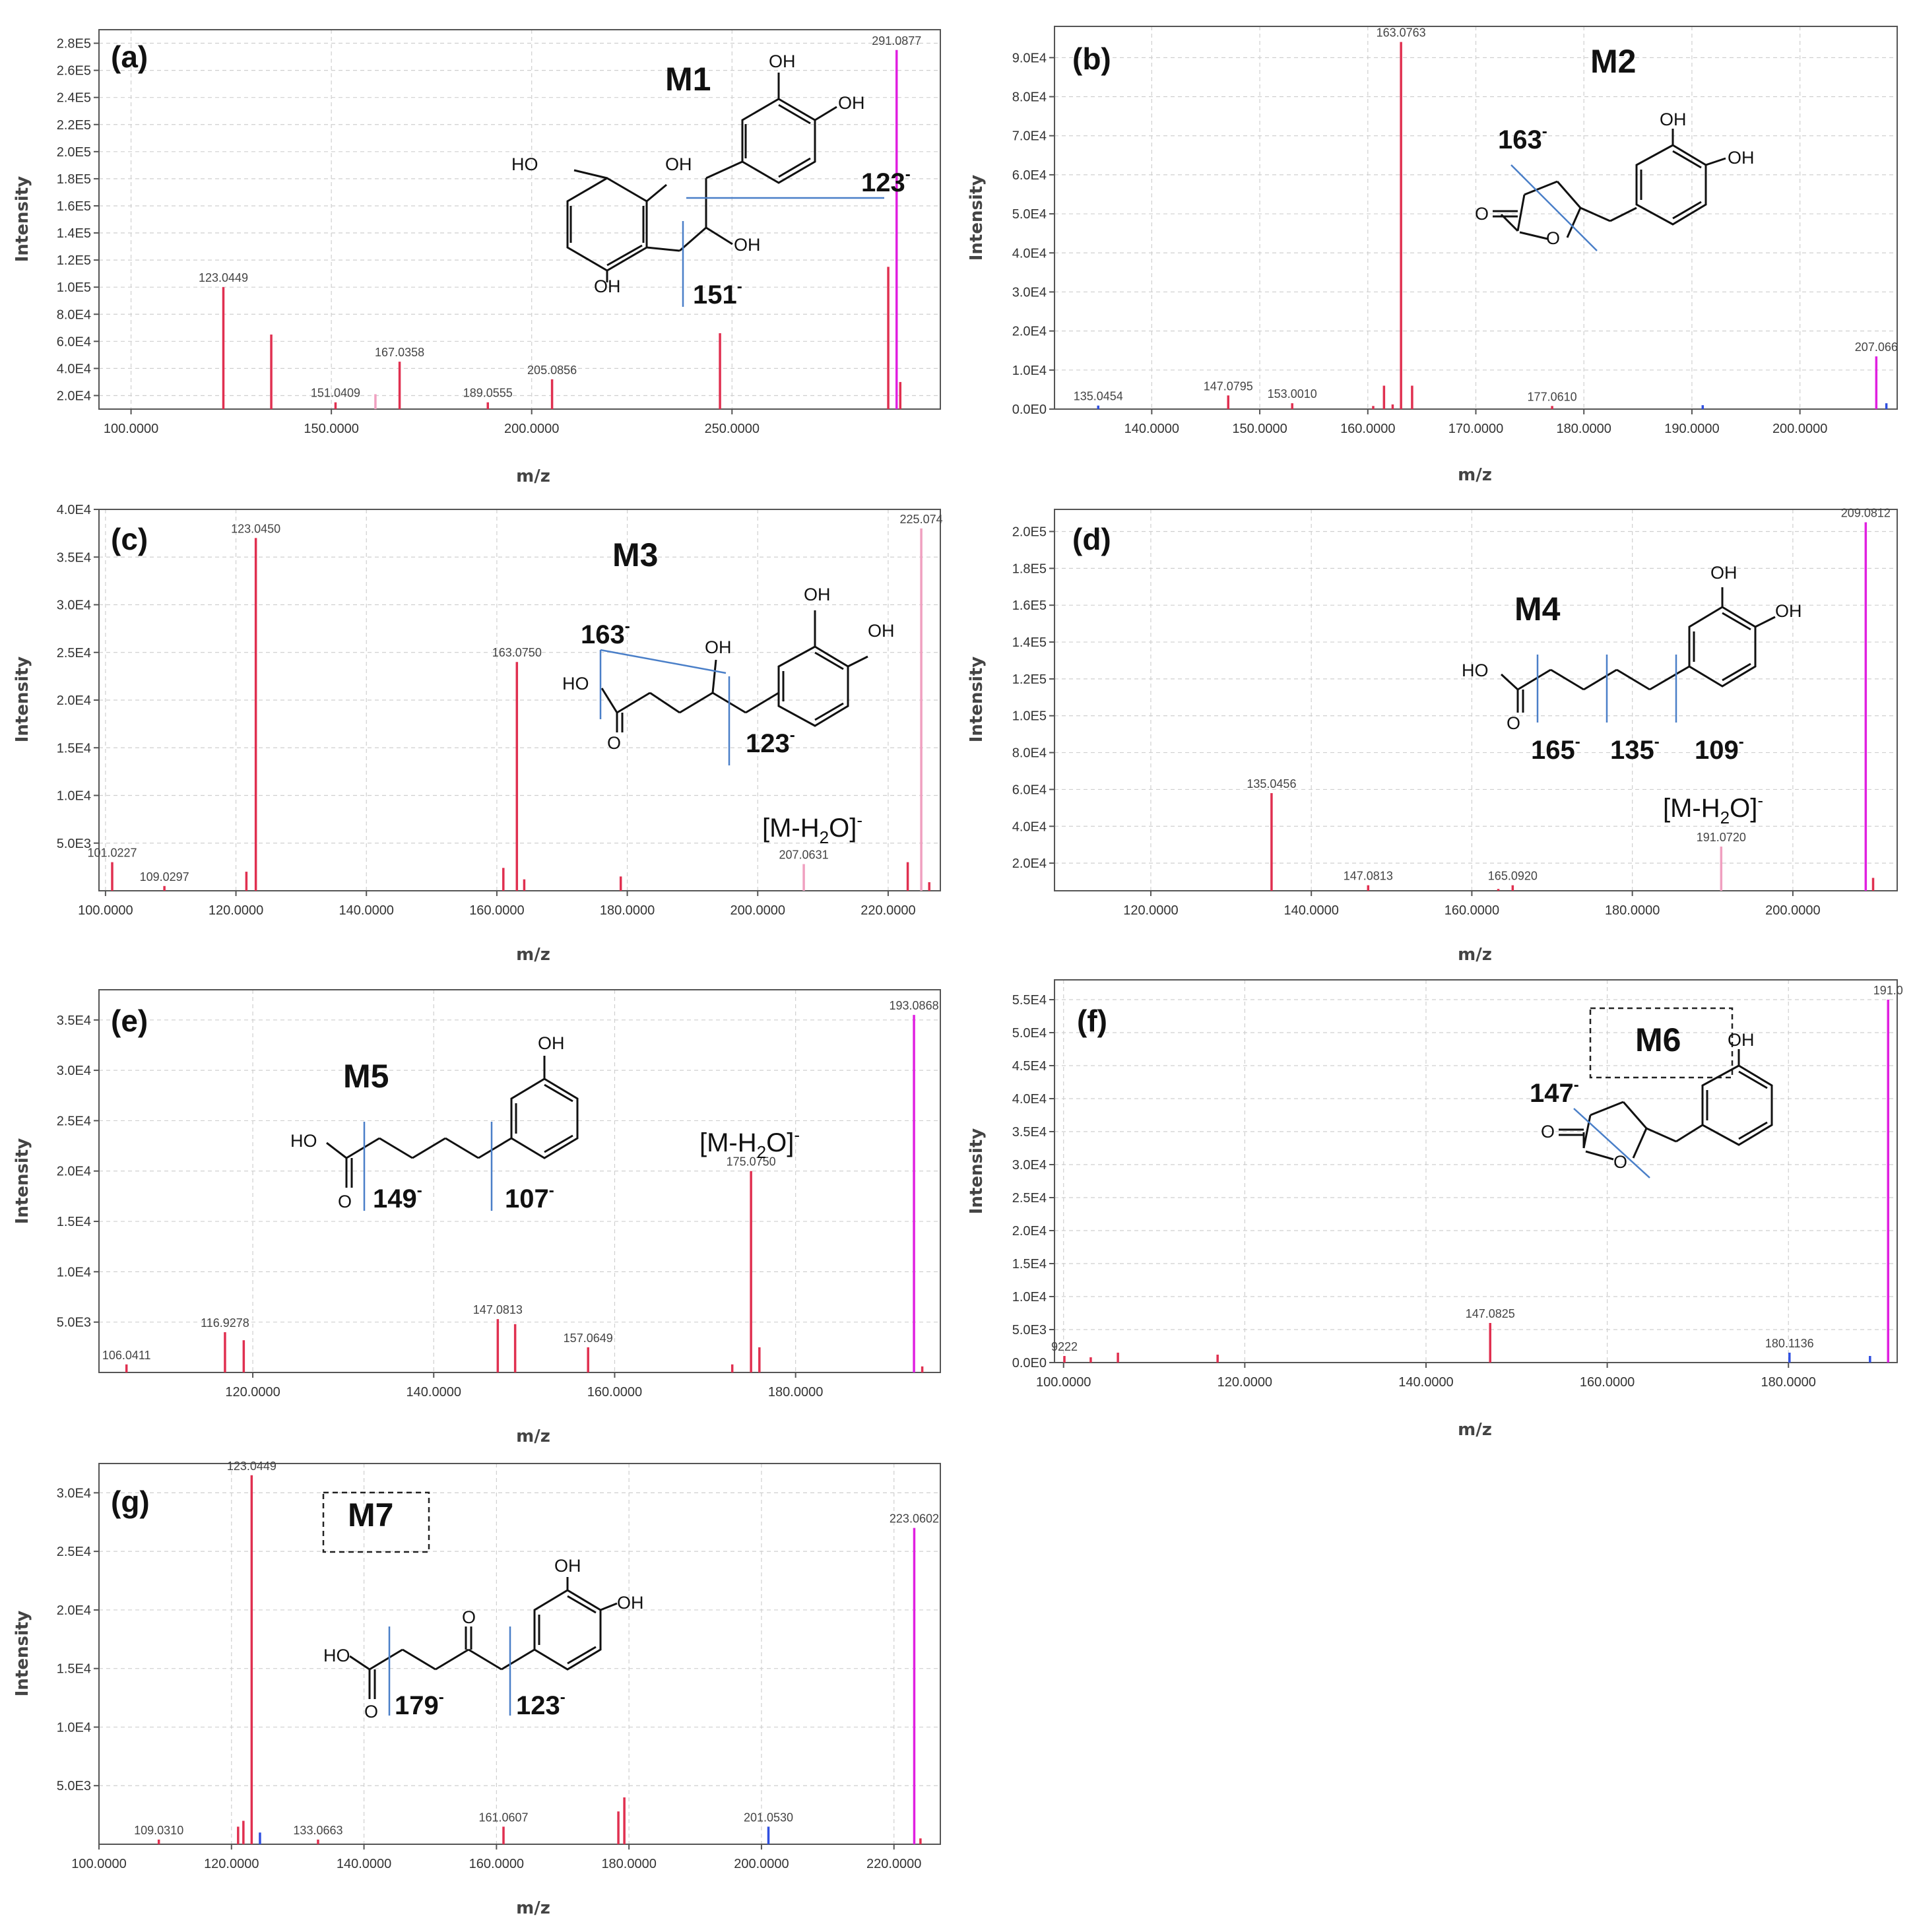 Image resolution: width=1915 pixels, height=1932 pixels. I want to click on x-tick-label: 250.0000, so click(732, 429).